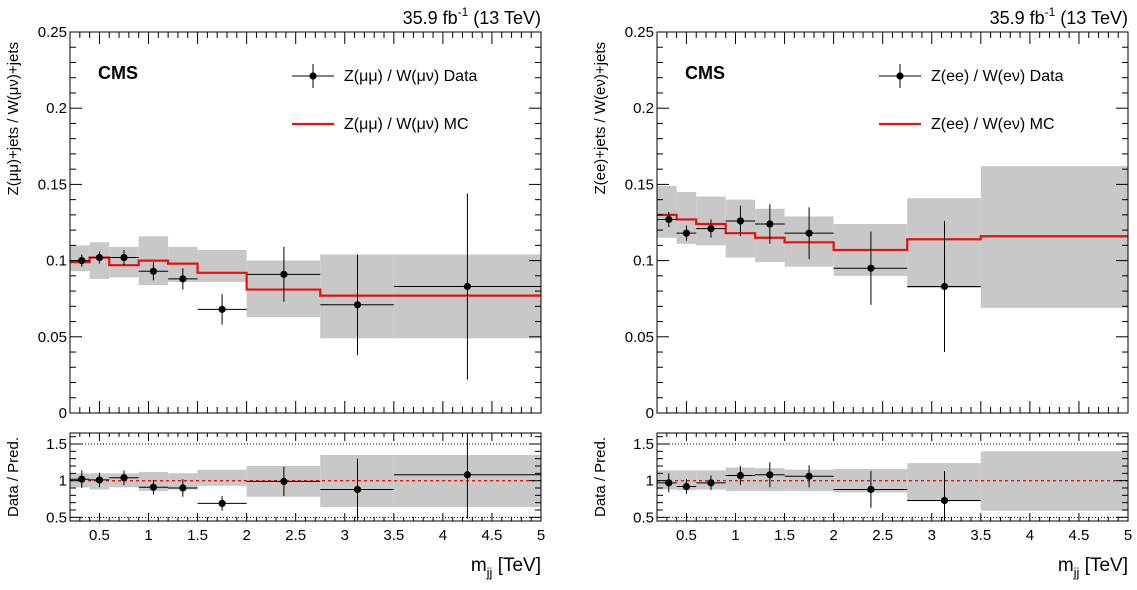 The width and height of the screenshot is (1137, 590). Describe the element at coordinates (222, 477) in the screenshot. I see `ratio-uncertainty-band` at that location.